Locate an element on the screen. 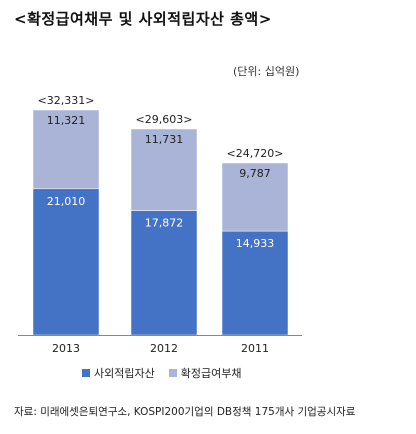  legend-label-plan-assets: 사외적립자산 is located at coordinates (124, 373).